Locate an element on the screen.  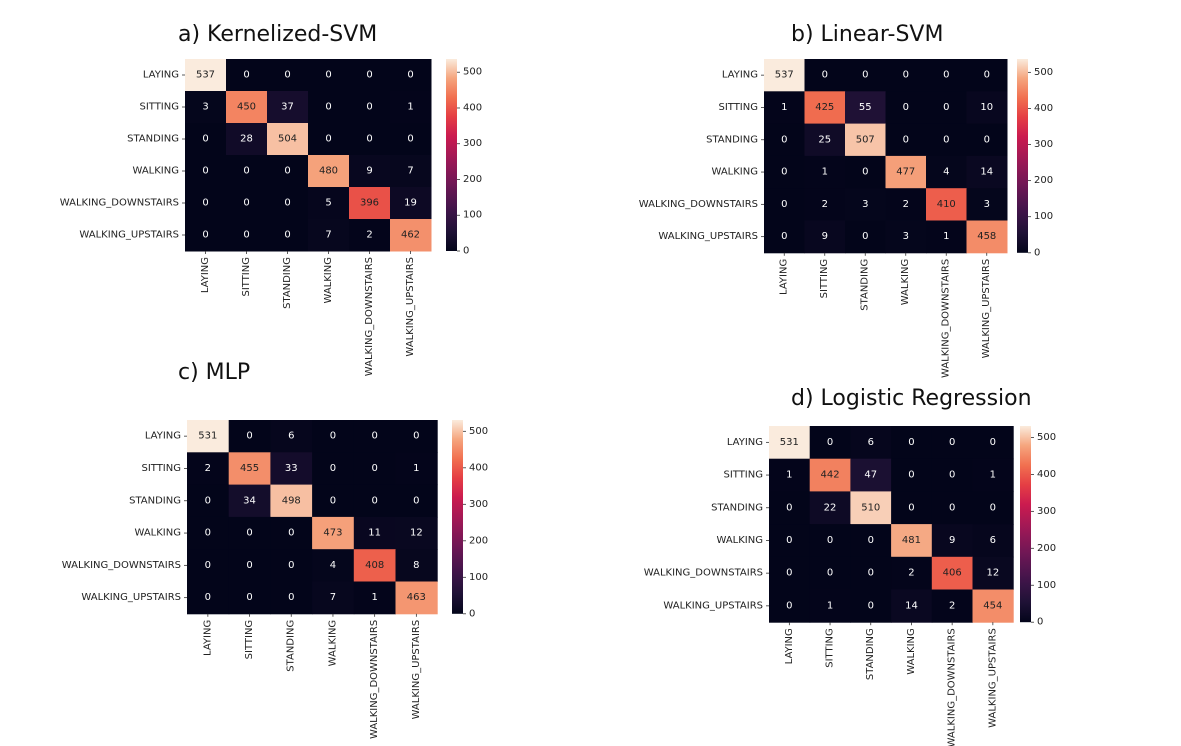
colorbar-tick-label: 300 is located at coordinates (1046, 511).